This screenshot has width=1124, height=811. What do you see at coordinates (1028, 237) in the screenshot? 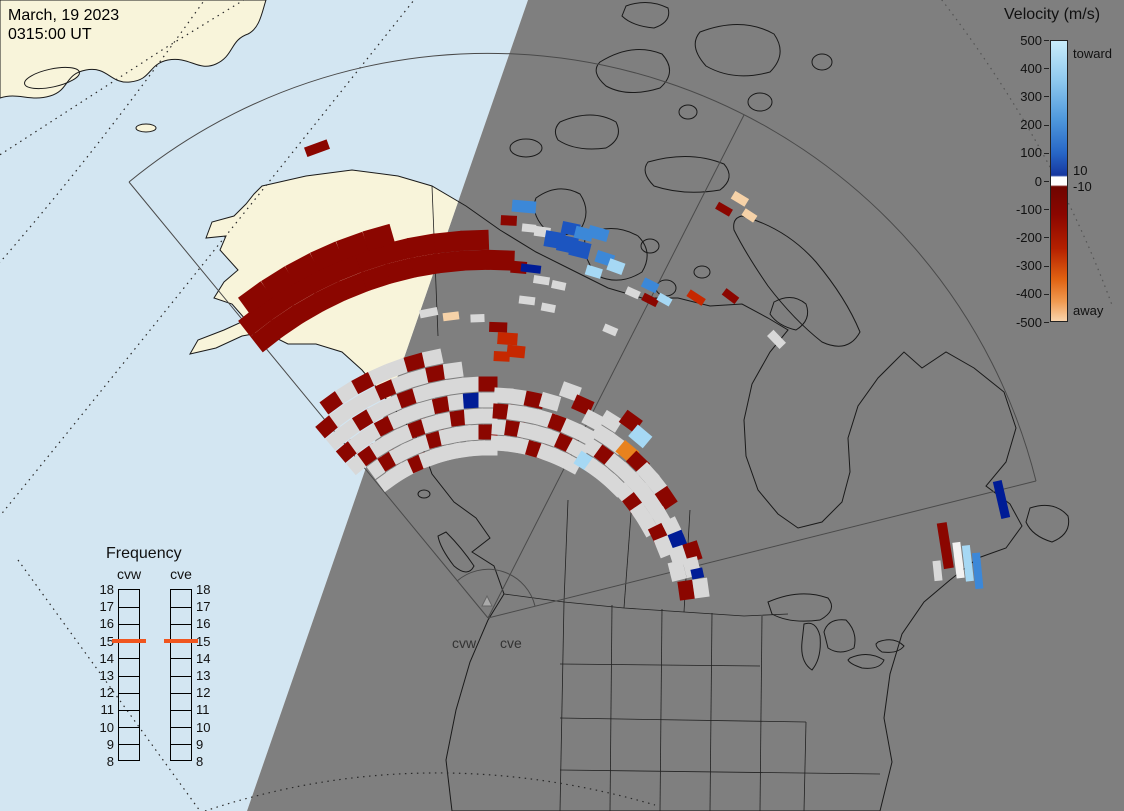
I see `velocity-tick-label: -200` at bounding box center [1028, 237].